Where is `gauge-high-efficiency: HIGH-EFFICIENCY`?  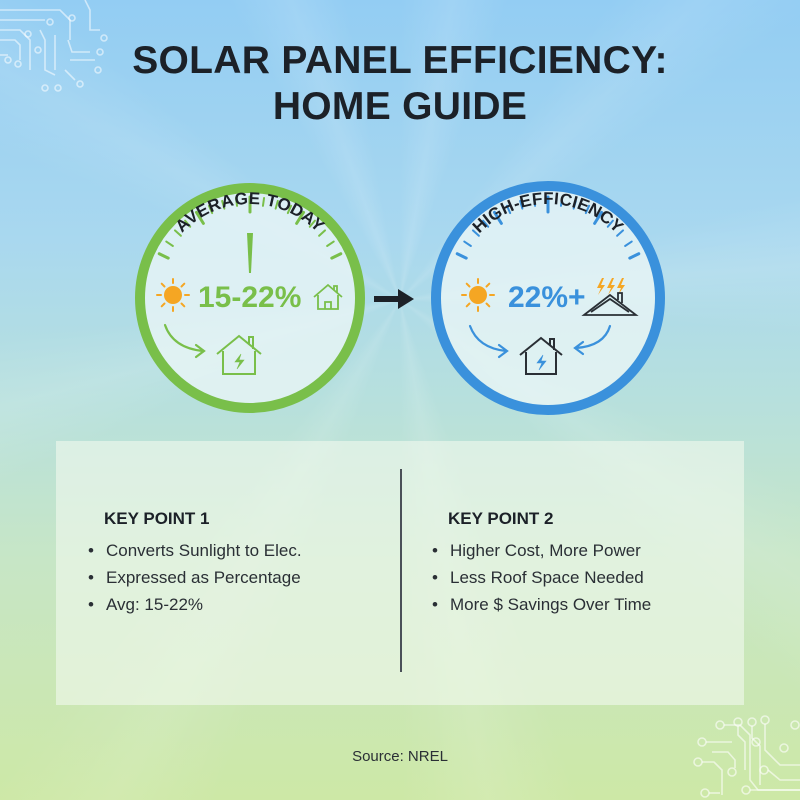 gauge-high-efficiency: HIGH-EFFICIENCY is located at coordinates (548, 298).